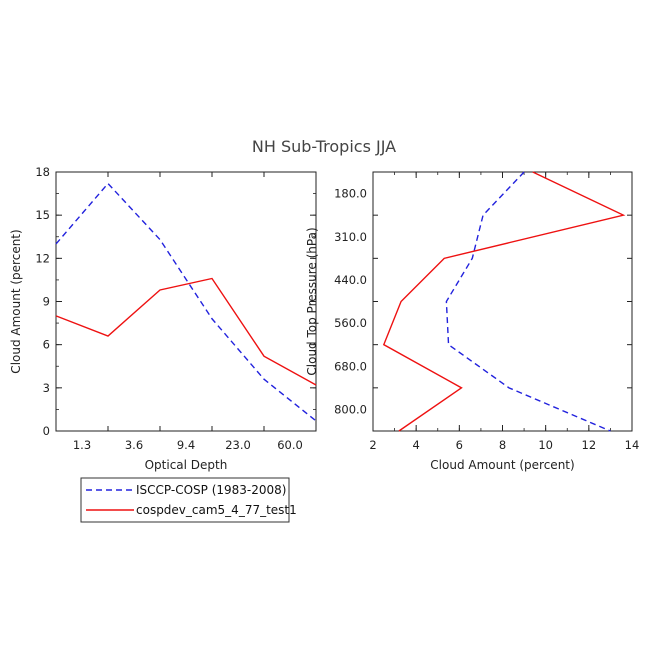 The width and height of the screenshot is (648, 648). What do you see at coordinates (46, 388) in the screenshot?
I see `y-tick-label: 3` at bounding box center [46, 388].